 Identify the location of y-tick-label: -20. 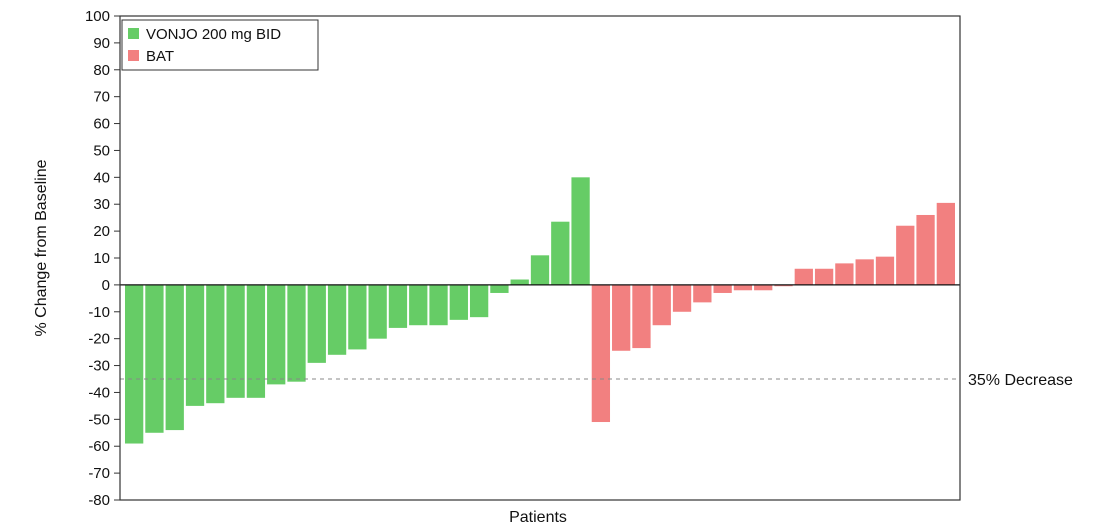
(99, 339).